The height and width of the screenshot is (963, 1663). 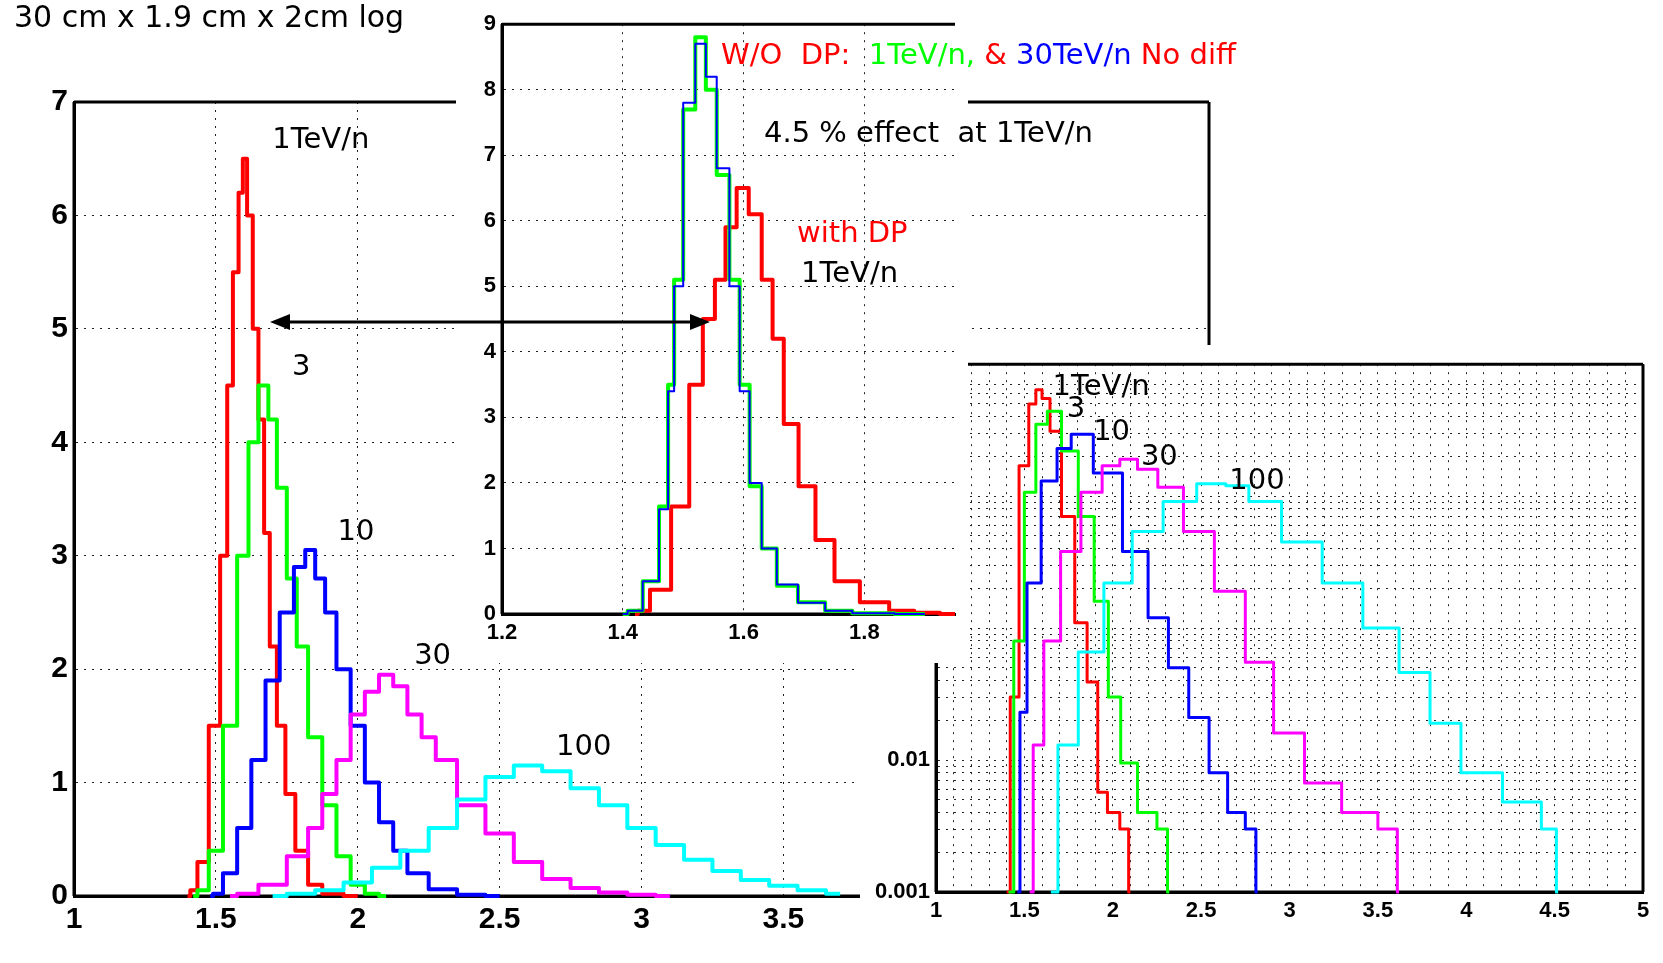 What do you see at coordinates (1074, 54) in the screenshot?
I see `text: 30TeV/n` at bounding box center [1074, 54].